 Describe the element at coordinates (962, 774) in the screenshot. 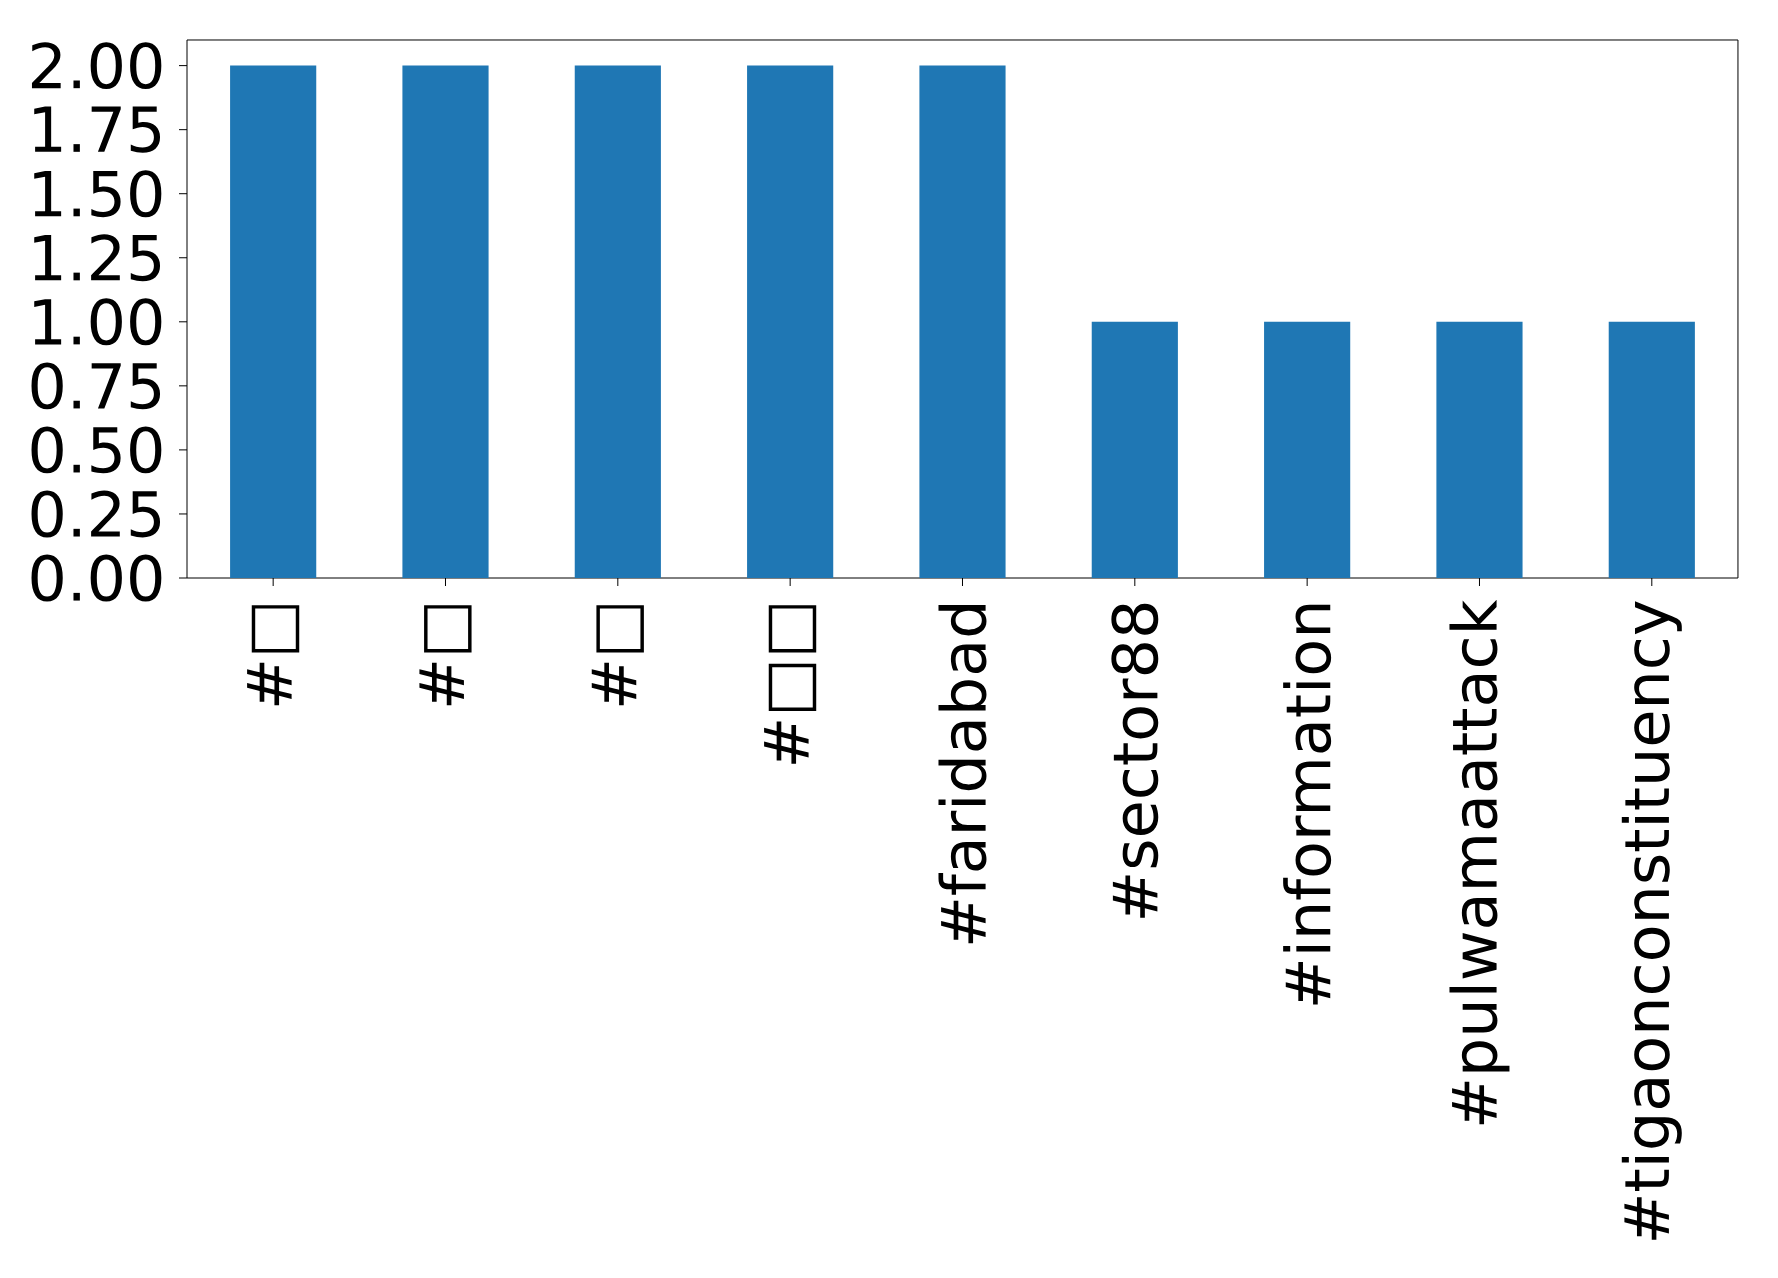

I see `x-tick-label: #faridabad` at that location.